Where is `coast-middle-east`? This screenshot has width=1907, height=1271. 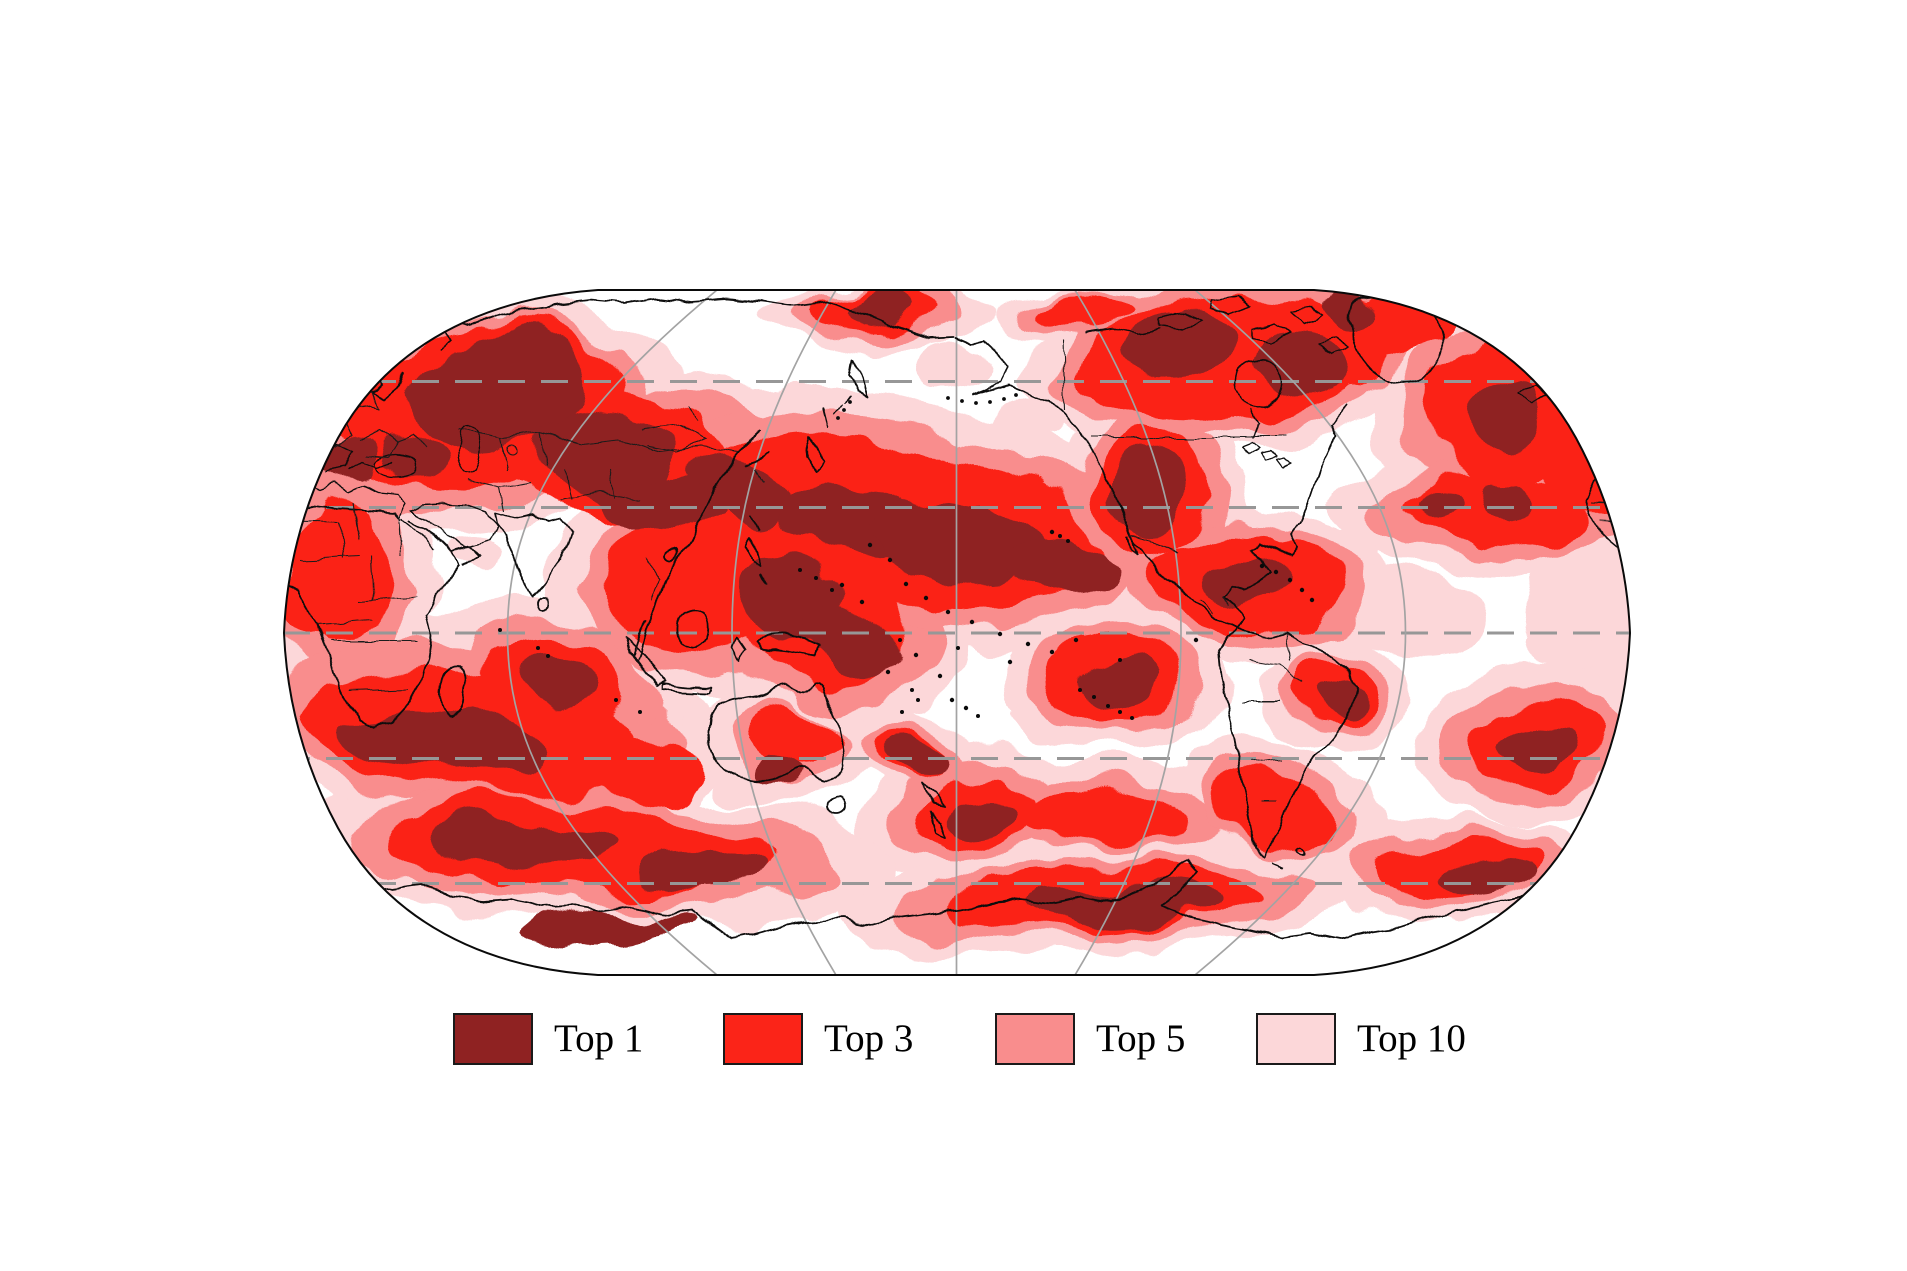
coast-middle-east is located at coordinates (448, 521).